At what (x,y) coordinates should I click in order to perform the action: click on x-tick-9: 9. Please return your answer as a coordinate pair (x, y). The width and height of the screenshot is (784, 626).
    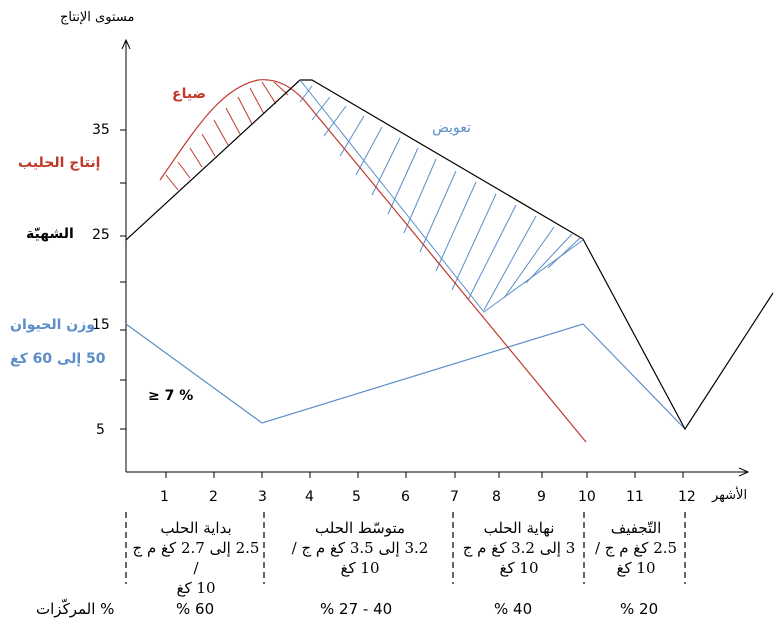
    Looking at the image, I should click on (541, 497).